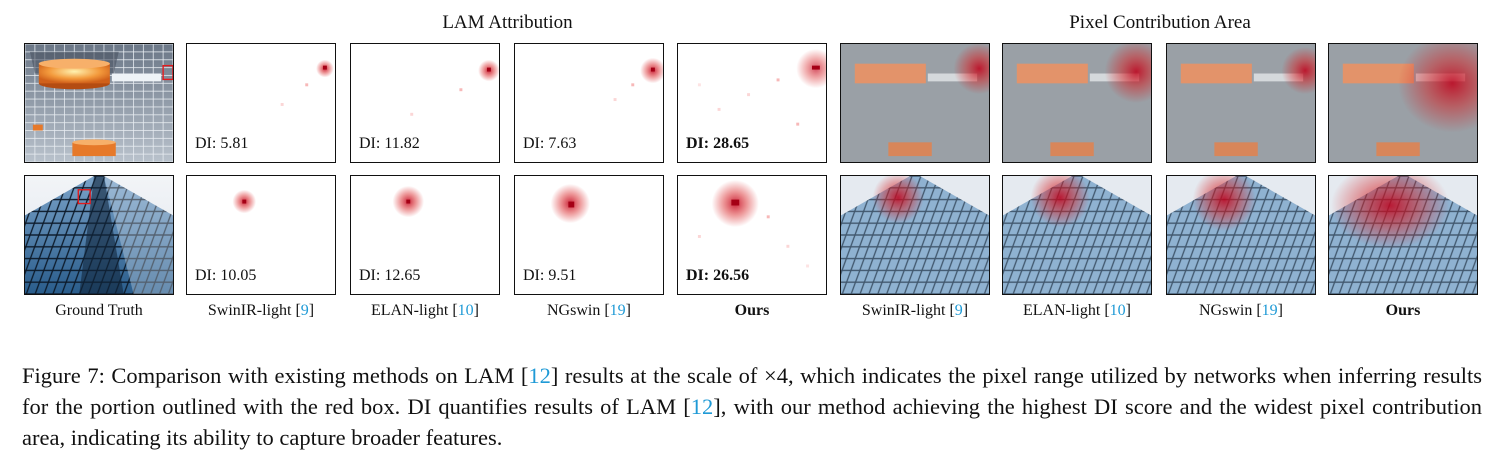 The width and height of the screenshot is (1502, 466). Describe the element at coordinates (1077, 235) in the screenshot. I see `pca-elan-building` at that location.